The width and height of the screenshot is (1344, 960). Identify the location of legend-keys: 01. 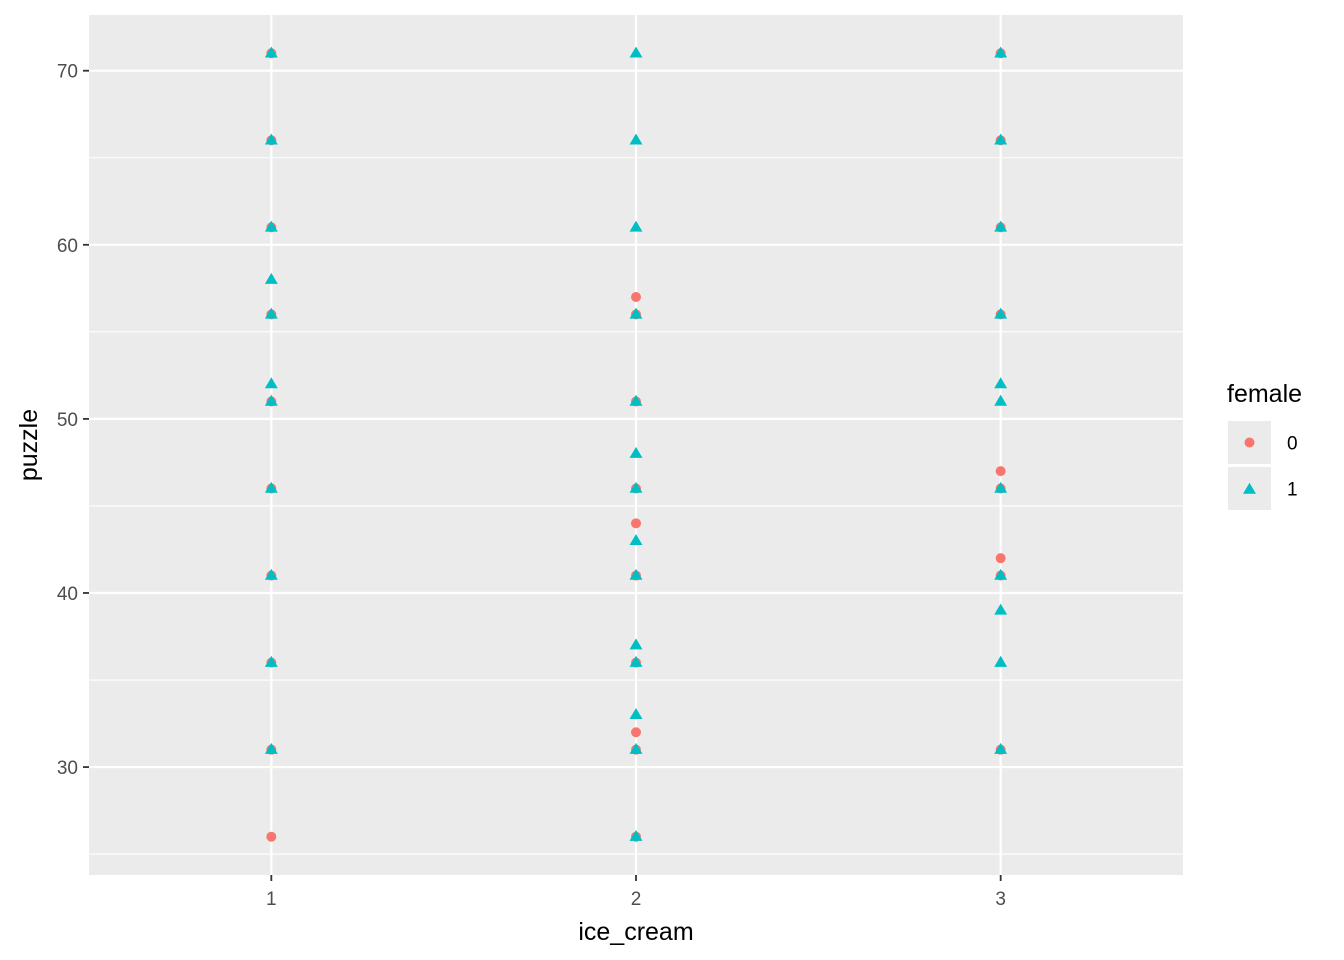
(1263, 465).